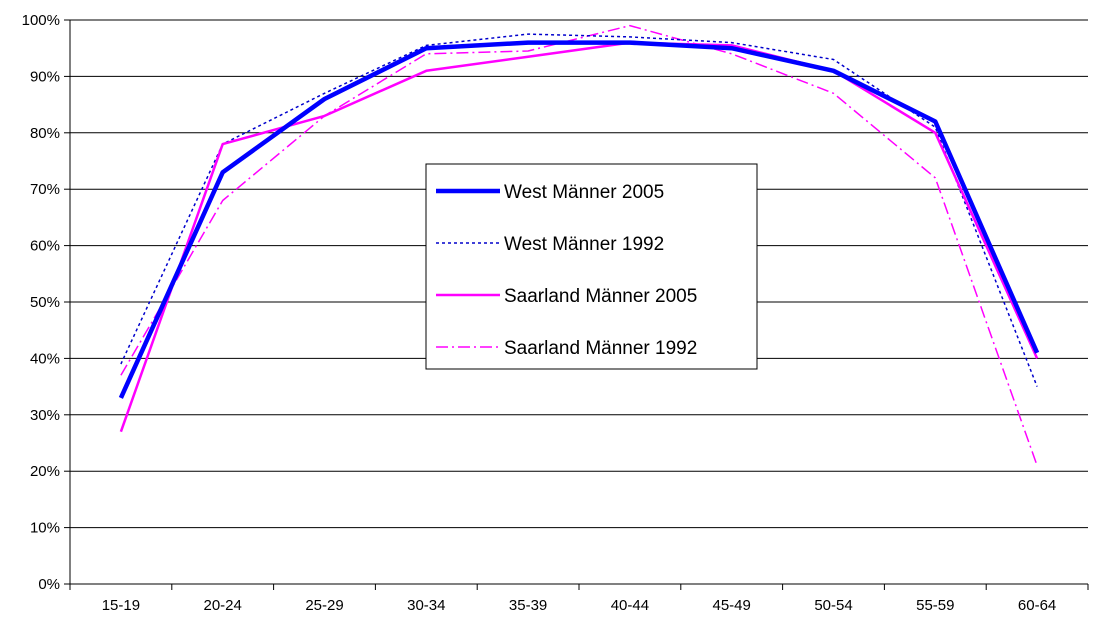 The width and height of the screenshot is (1098, 628). What do you see at coordinates (45, 528) in the screenshot?
I see `y-tick-label: 10%` at bounding box center [45, 528].